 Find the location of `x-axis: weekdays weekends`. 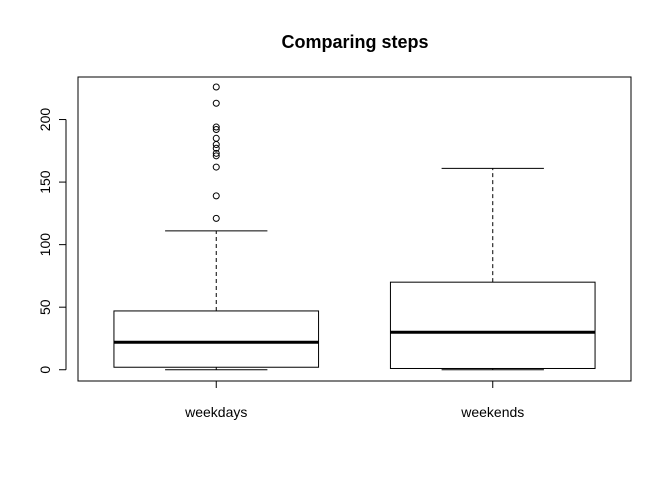

x-axis: weekdays weekends is located at coordinates (354, 400).